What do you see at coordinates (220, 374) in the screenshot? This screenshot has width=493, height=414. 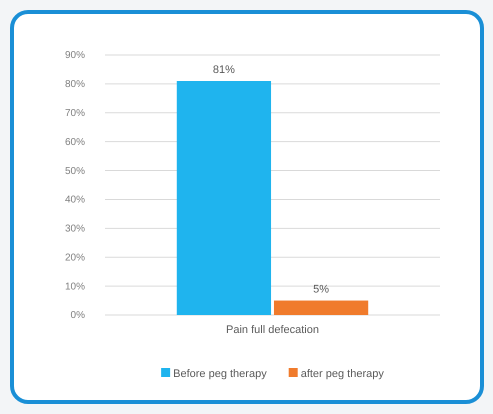 I see `legend-label: Before peg therapy` at bounding box center [220, 374].